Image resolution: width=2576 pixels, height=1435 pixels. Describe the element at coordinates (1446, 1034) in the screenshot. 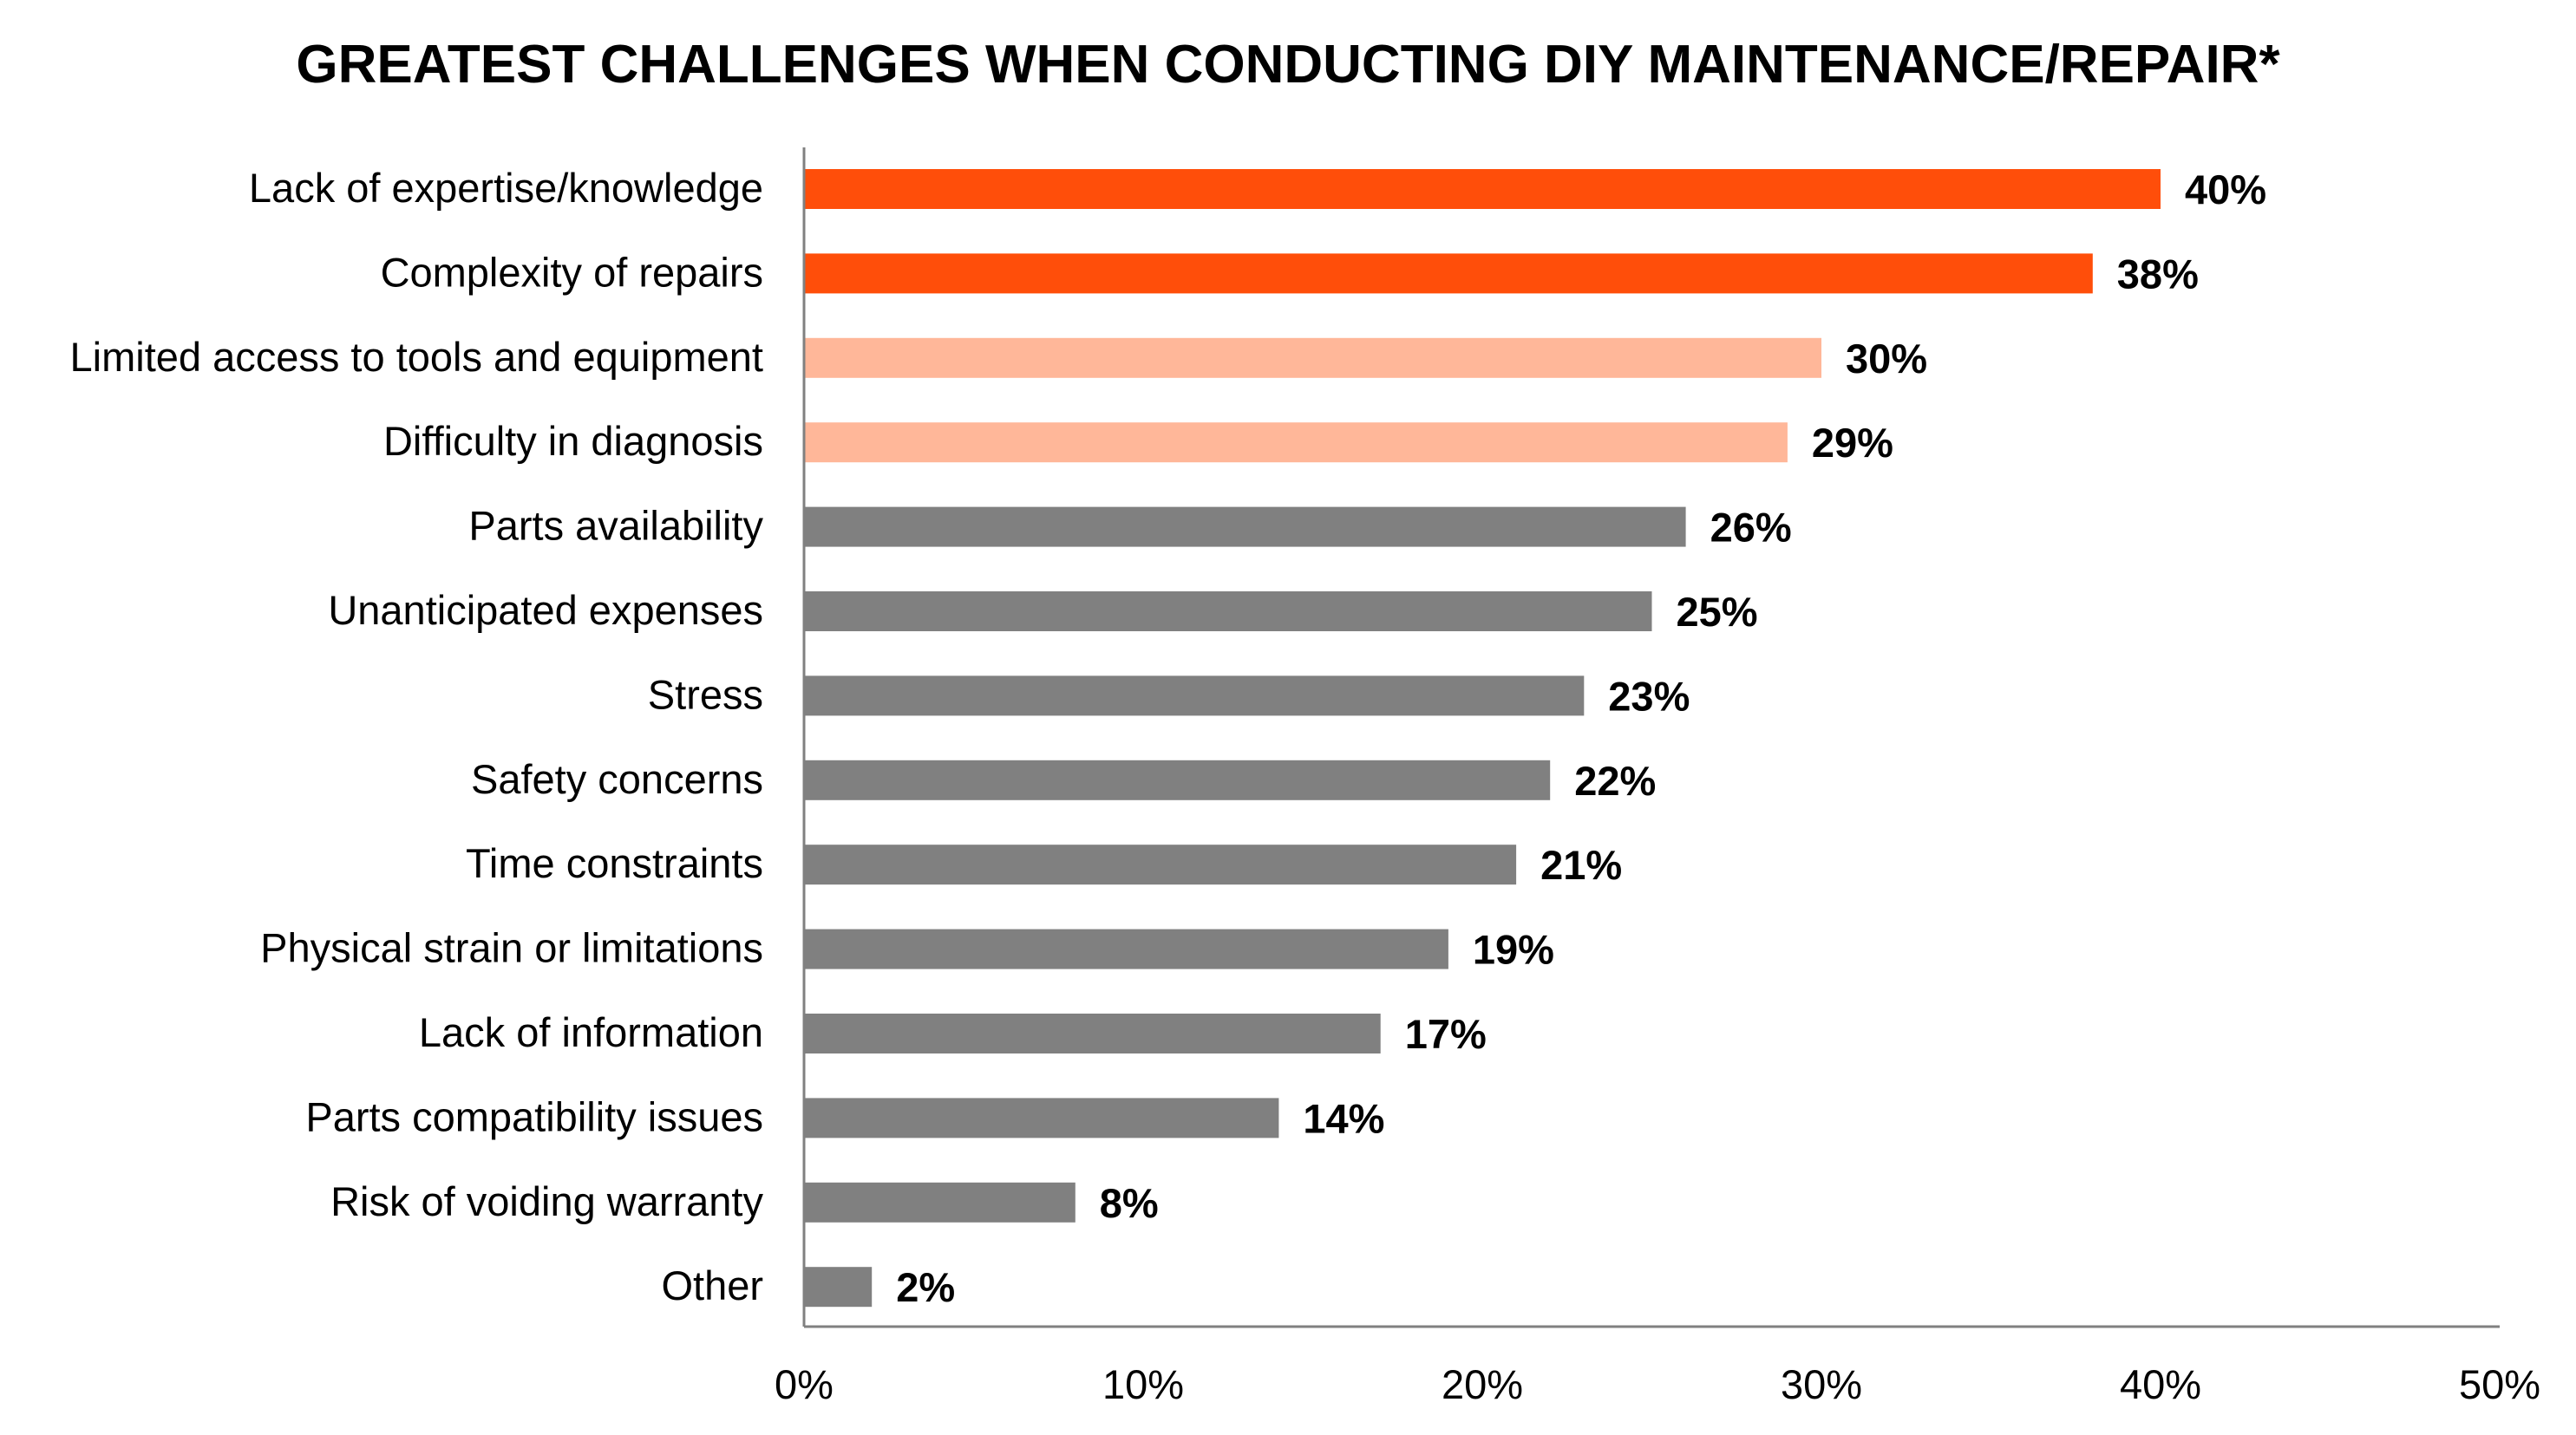

I see `value-label: 17%` at that location.